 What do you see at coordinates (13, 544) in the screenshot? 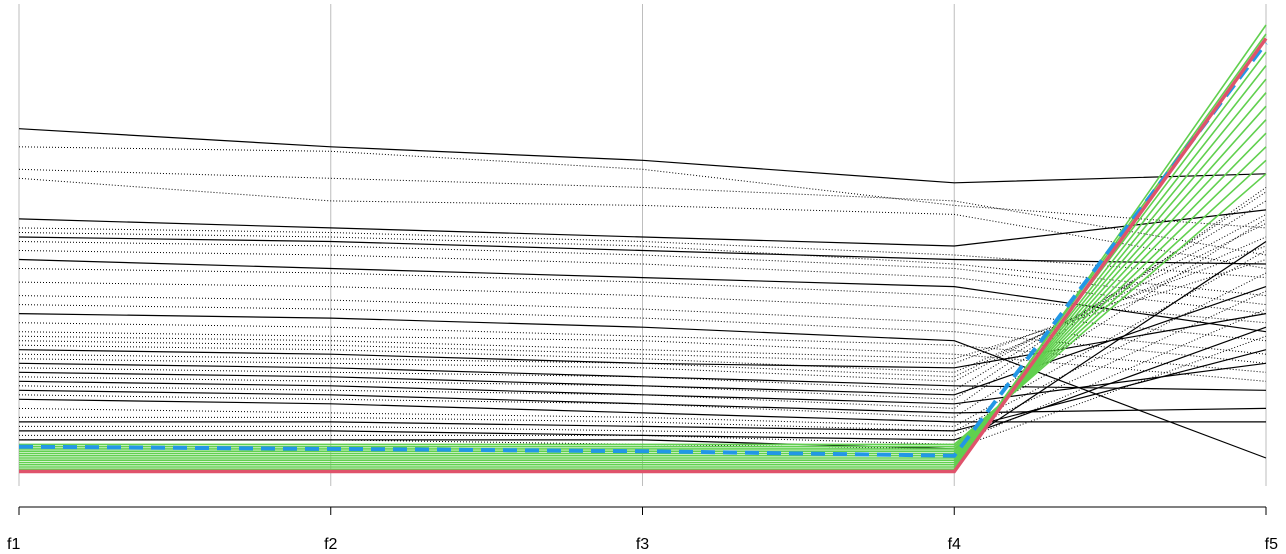
I see `x-tick-label-f1: f1` at bounding box center [13, 544].